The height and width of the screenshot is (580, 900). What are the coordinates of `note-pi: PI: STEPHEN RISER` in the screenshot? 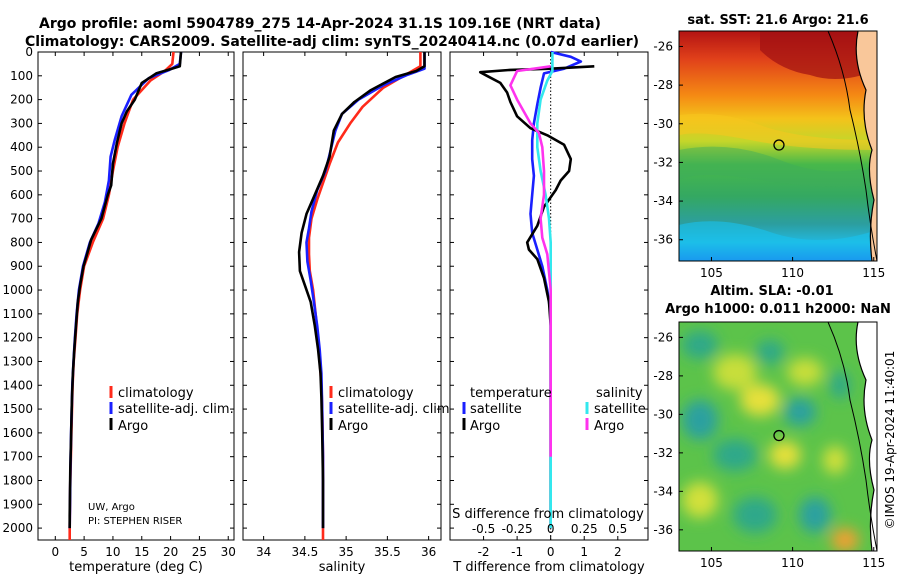 It's located at (135, 521).